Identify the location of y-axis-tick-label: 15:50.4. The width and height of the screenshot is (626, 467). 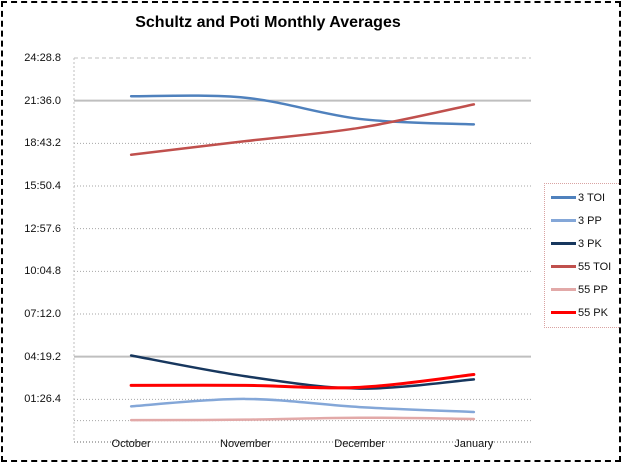
(42, 186).